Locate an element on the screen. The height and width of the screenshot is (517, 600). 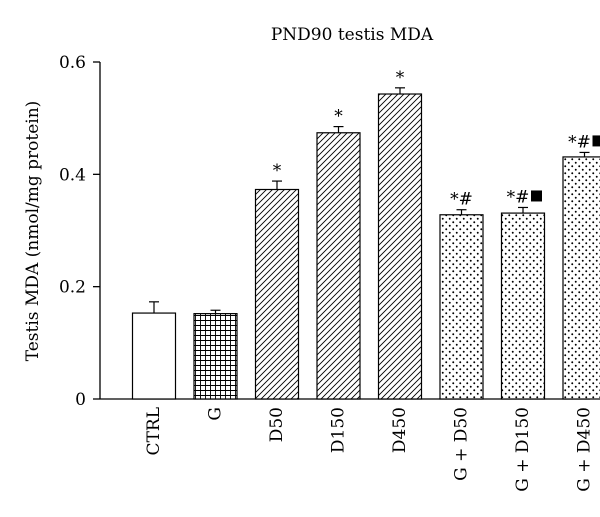
x-tick-labels: CTRL G D50 D150 D450 G + D50 G + D150 G + D450 is located at coordinates (369, 449).